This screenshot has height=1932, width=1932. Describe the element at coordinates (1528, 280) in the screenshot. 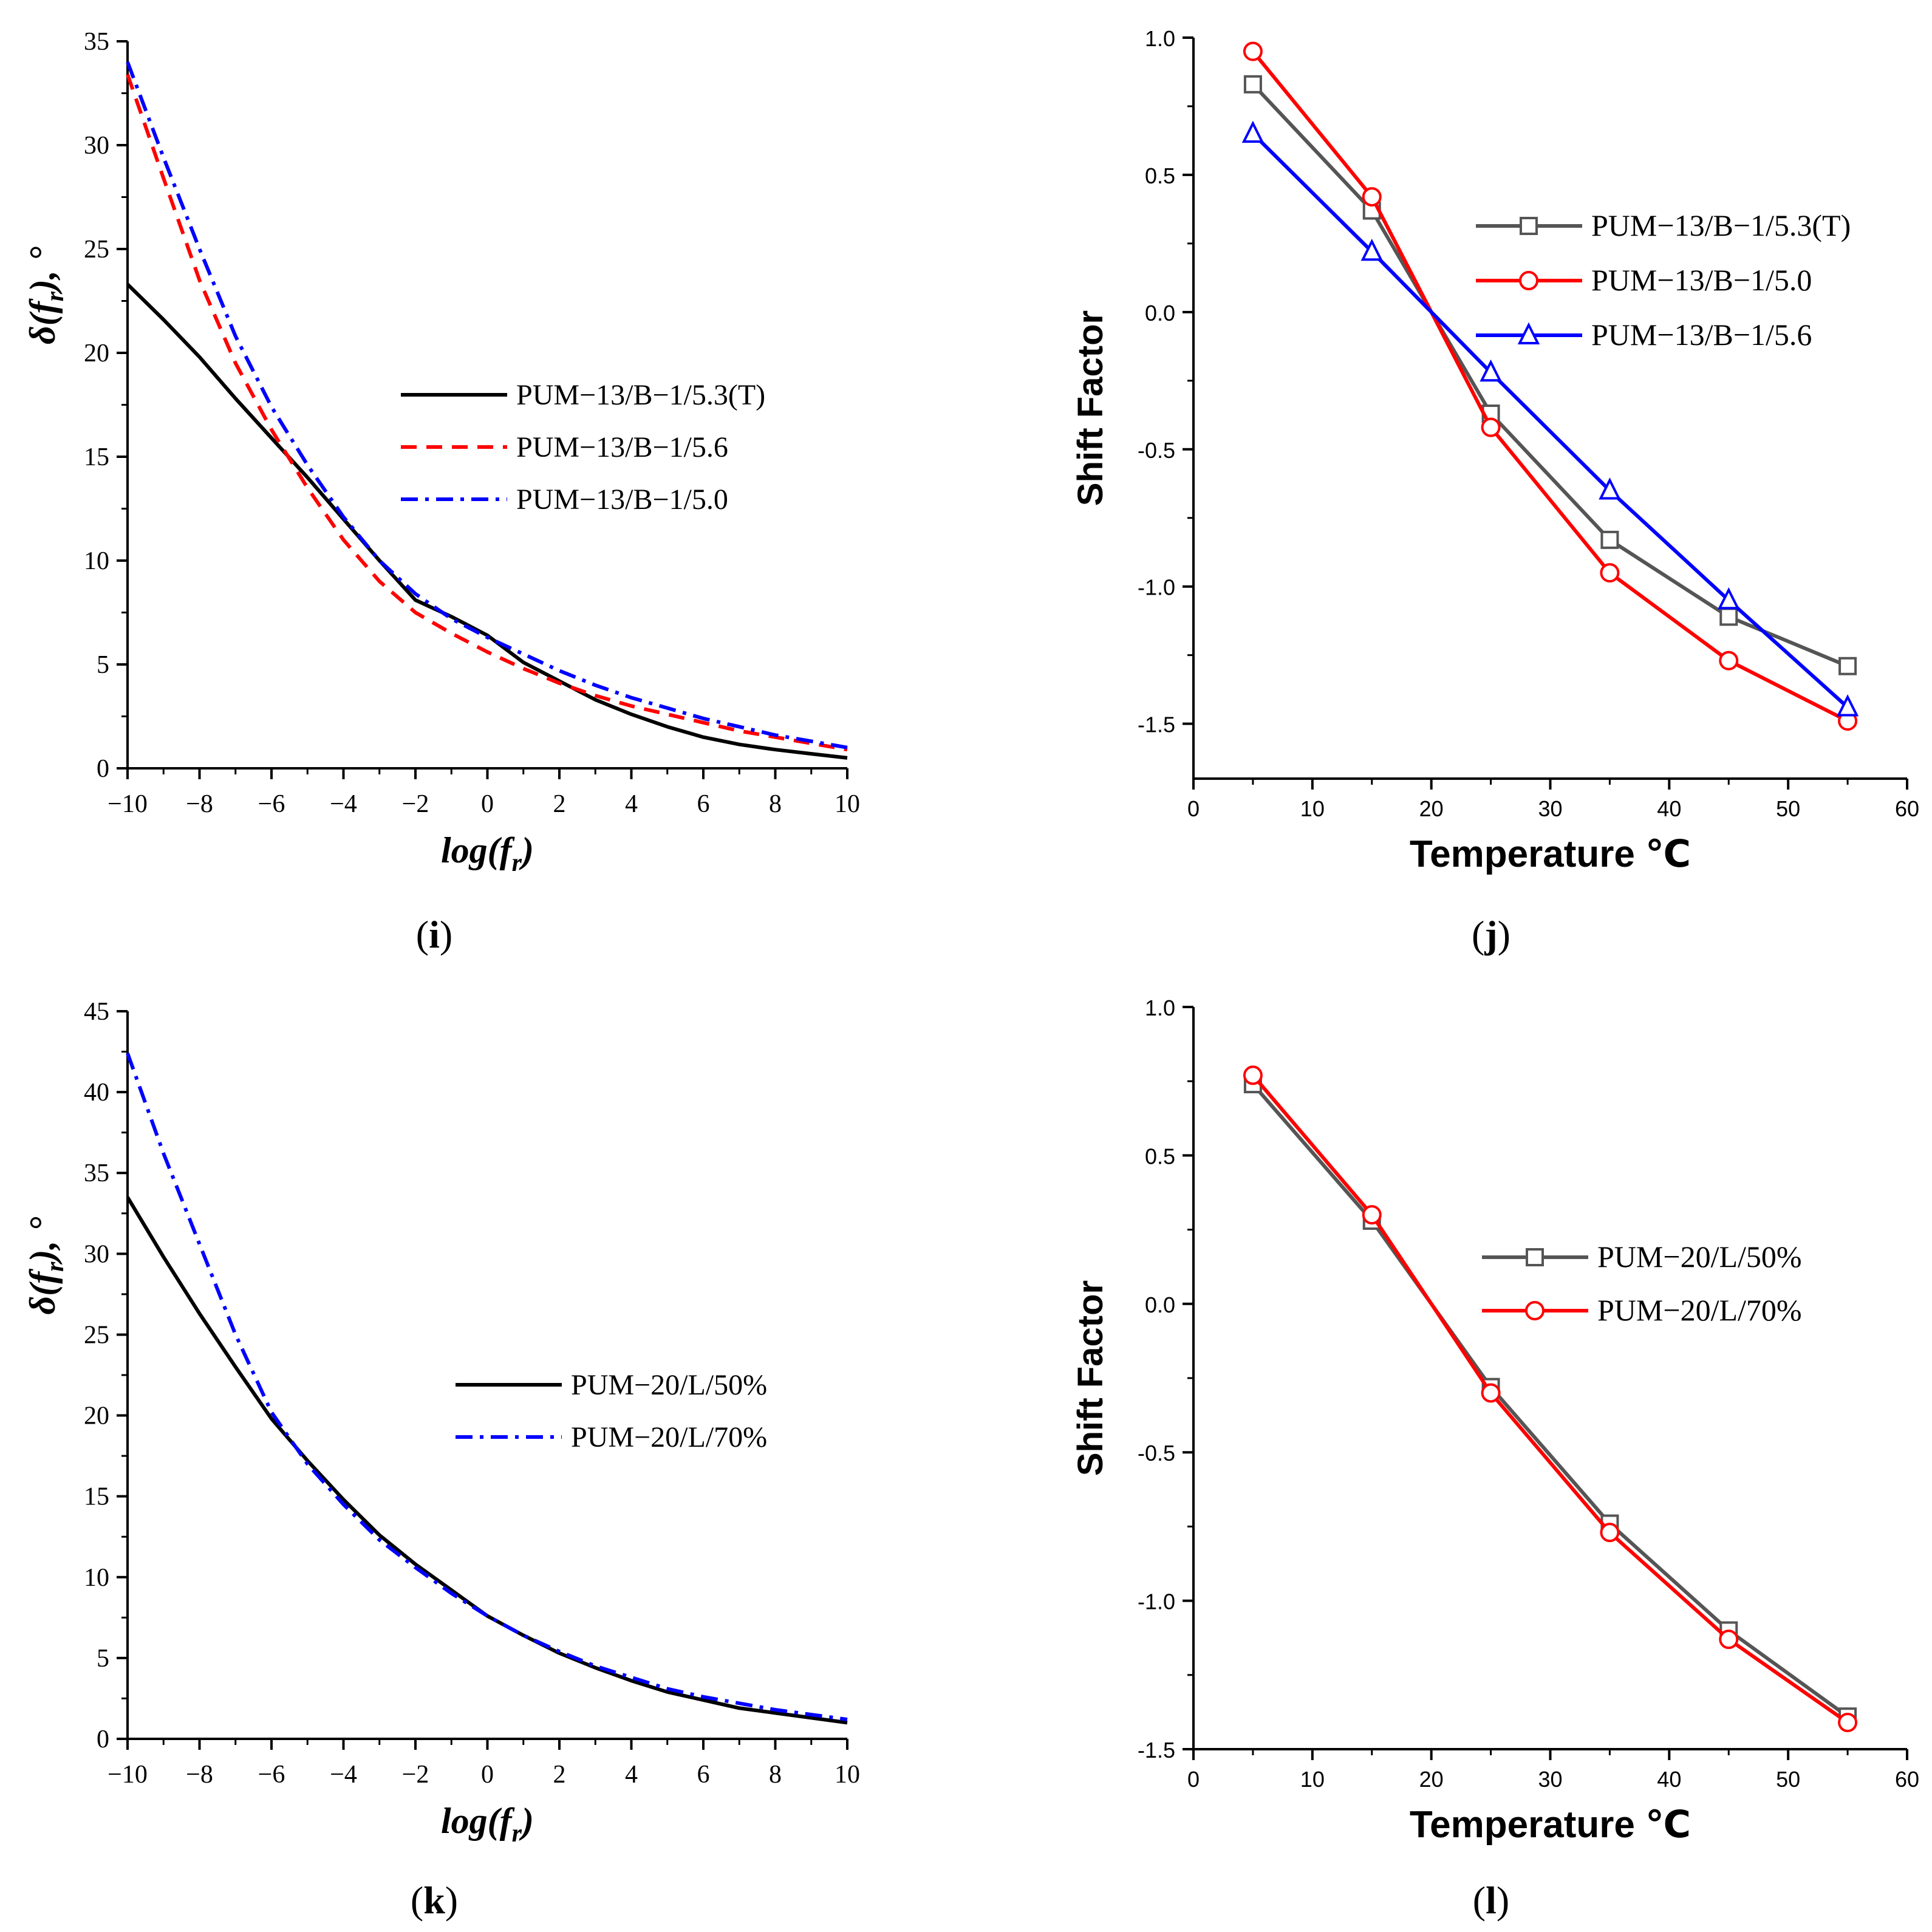

I see `legend-marker-circle` at that location.